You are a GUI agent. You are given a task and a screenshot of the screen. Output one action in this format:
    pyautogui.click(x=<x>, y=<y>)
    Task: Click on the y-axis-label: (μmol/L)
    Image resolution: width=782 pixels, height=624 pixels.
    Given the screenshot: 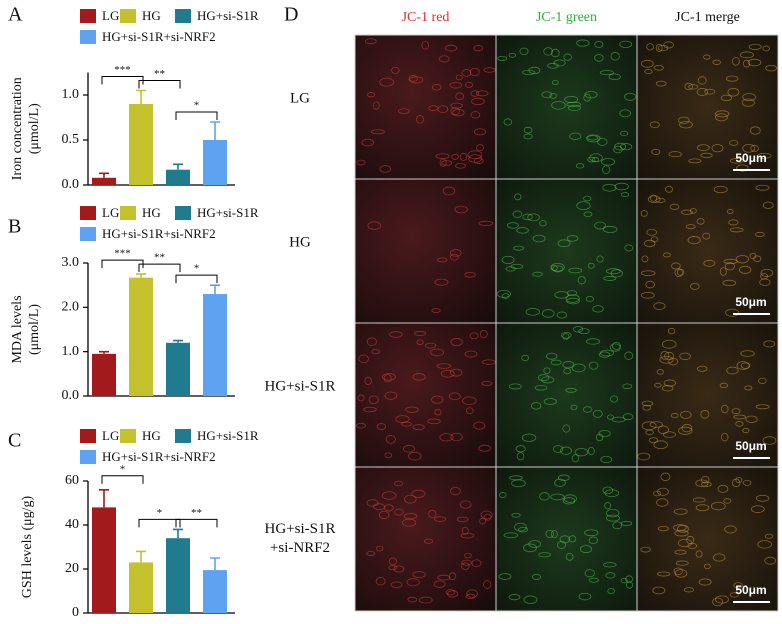 What is the action you would take?
    pyautogui.click(x=34, y=329)
    